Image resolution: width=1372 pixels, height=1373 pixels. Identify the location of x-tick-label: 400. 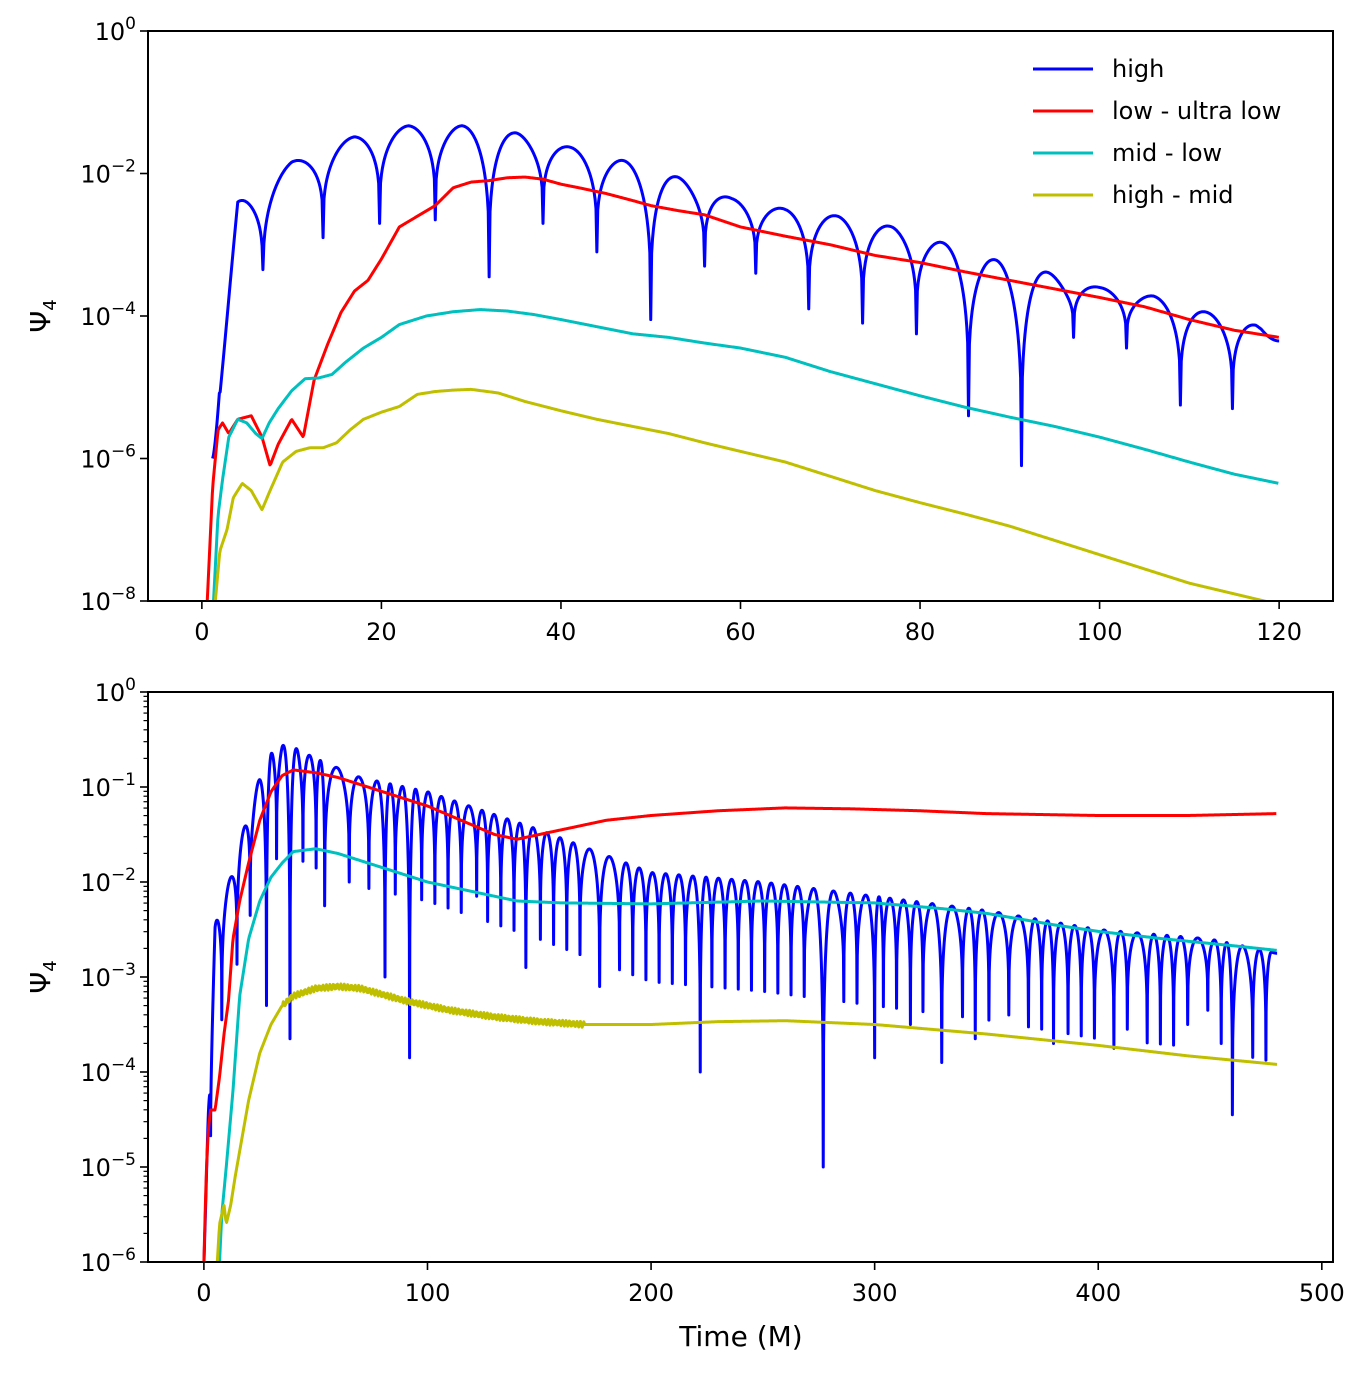
(1098, 1293).